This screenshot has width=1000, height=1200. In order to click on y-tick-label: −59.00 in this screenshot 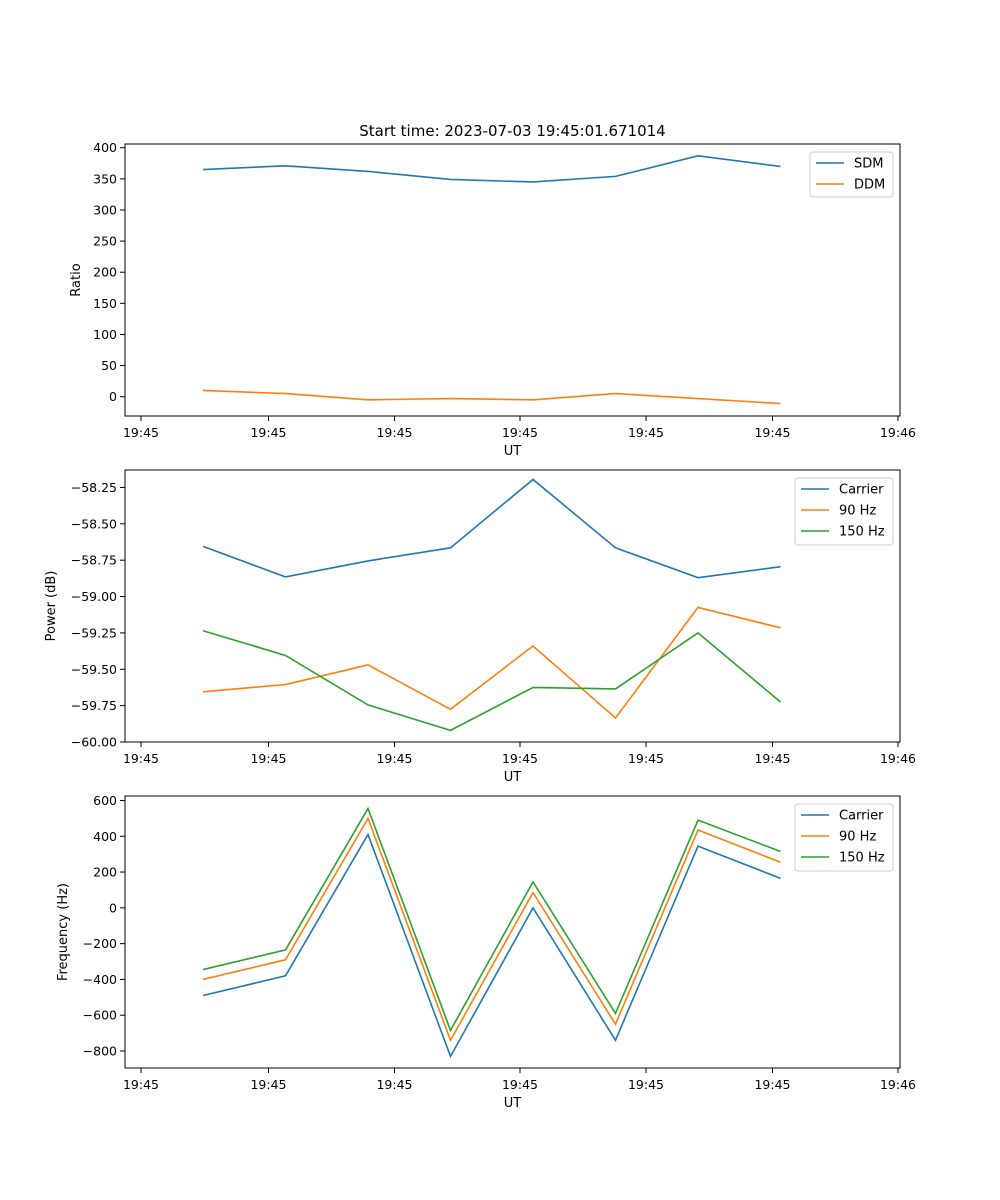, I will do `click(94, 596)`.